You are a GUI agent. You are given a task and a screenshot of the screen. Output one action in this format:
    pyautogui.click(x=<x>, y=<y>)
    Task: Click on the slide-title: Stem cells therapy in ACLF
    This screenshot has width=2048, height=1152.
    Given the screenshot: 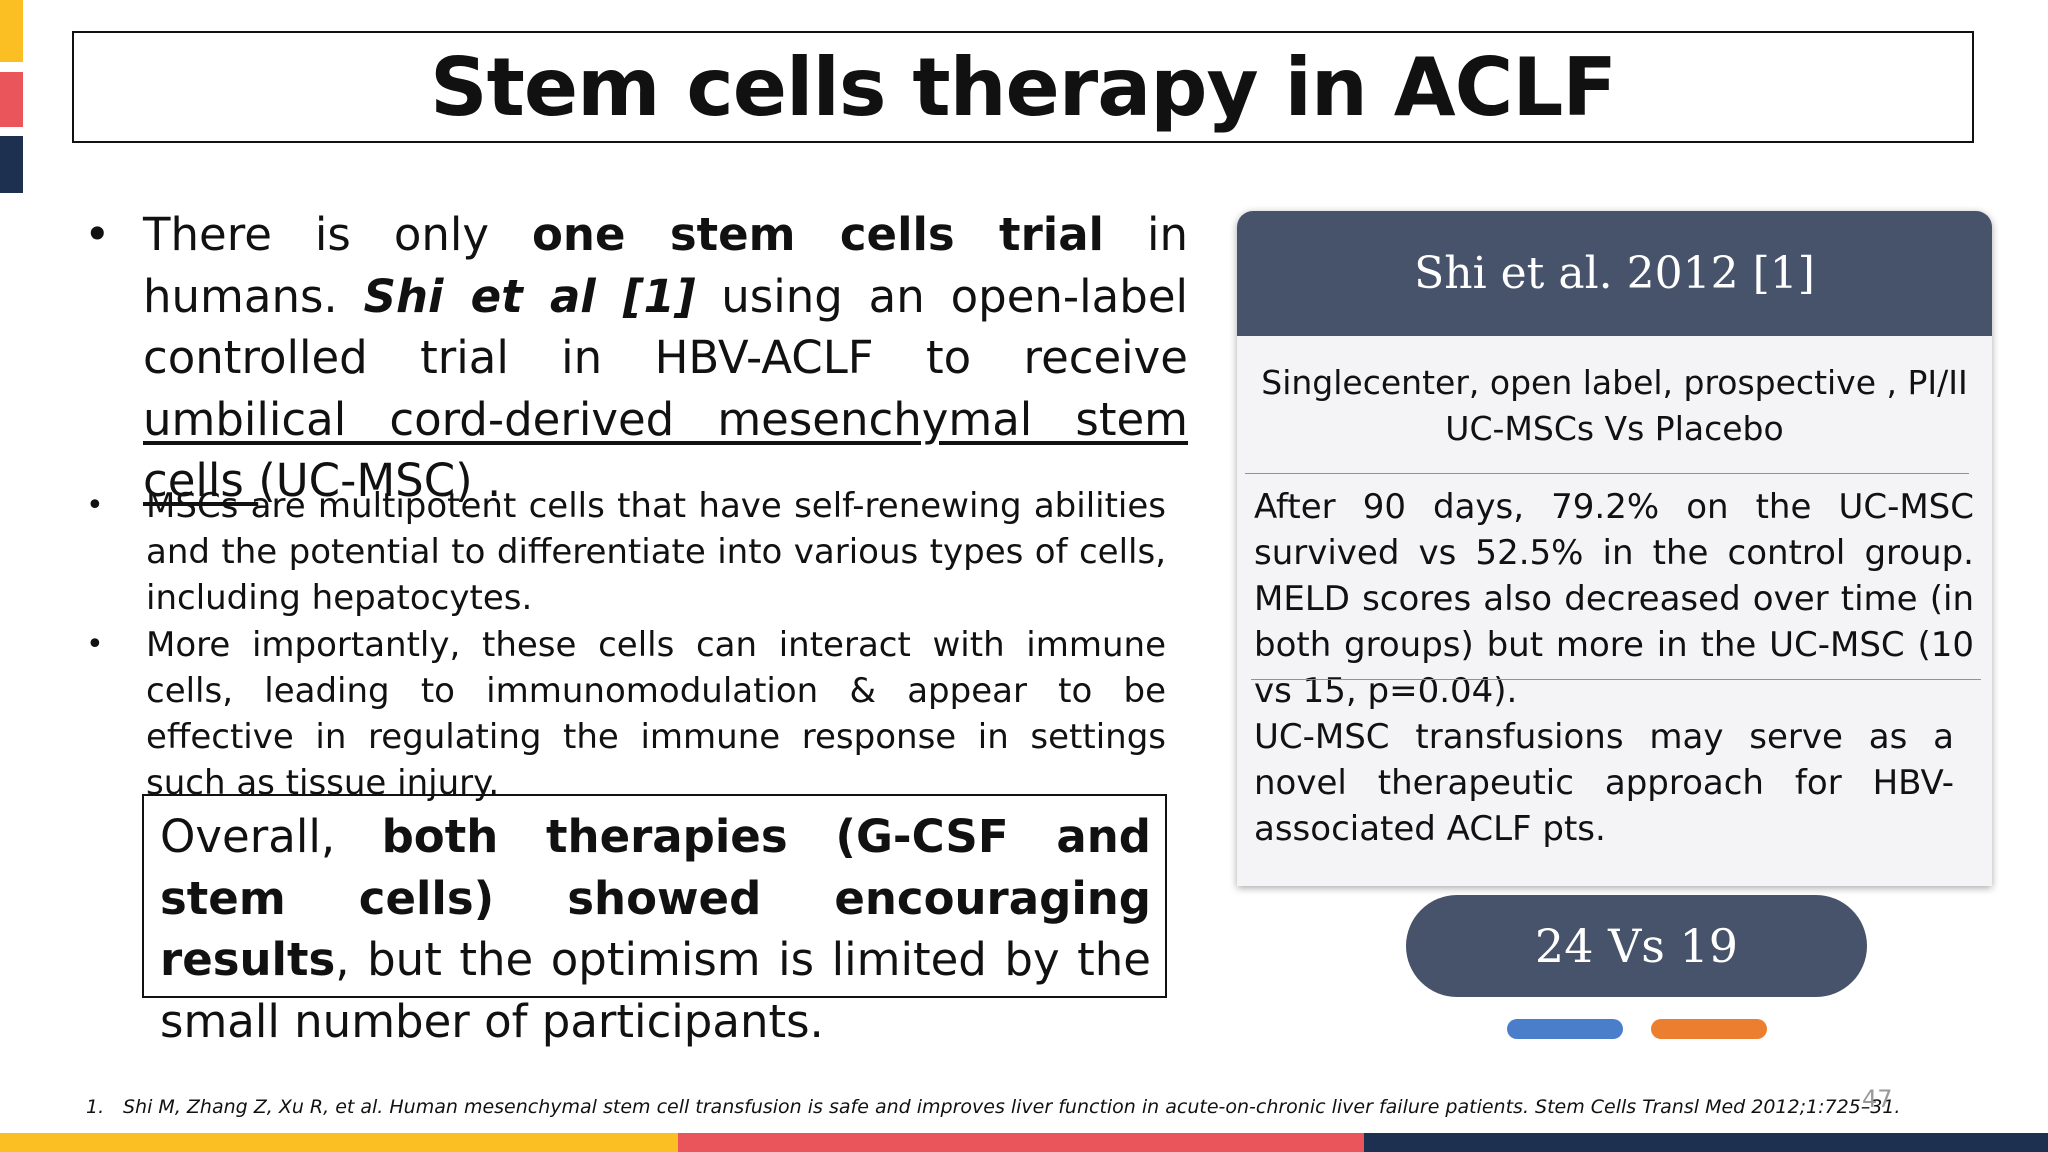 What is the action you would take?
    pyautogui.click(x=1023, y=87)
    